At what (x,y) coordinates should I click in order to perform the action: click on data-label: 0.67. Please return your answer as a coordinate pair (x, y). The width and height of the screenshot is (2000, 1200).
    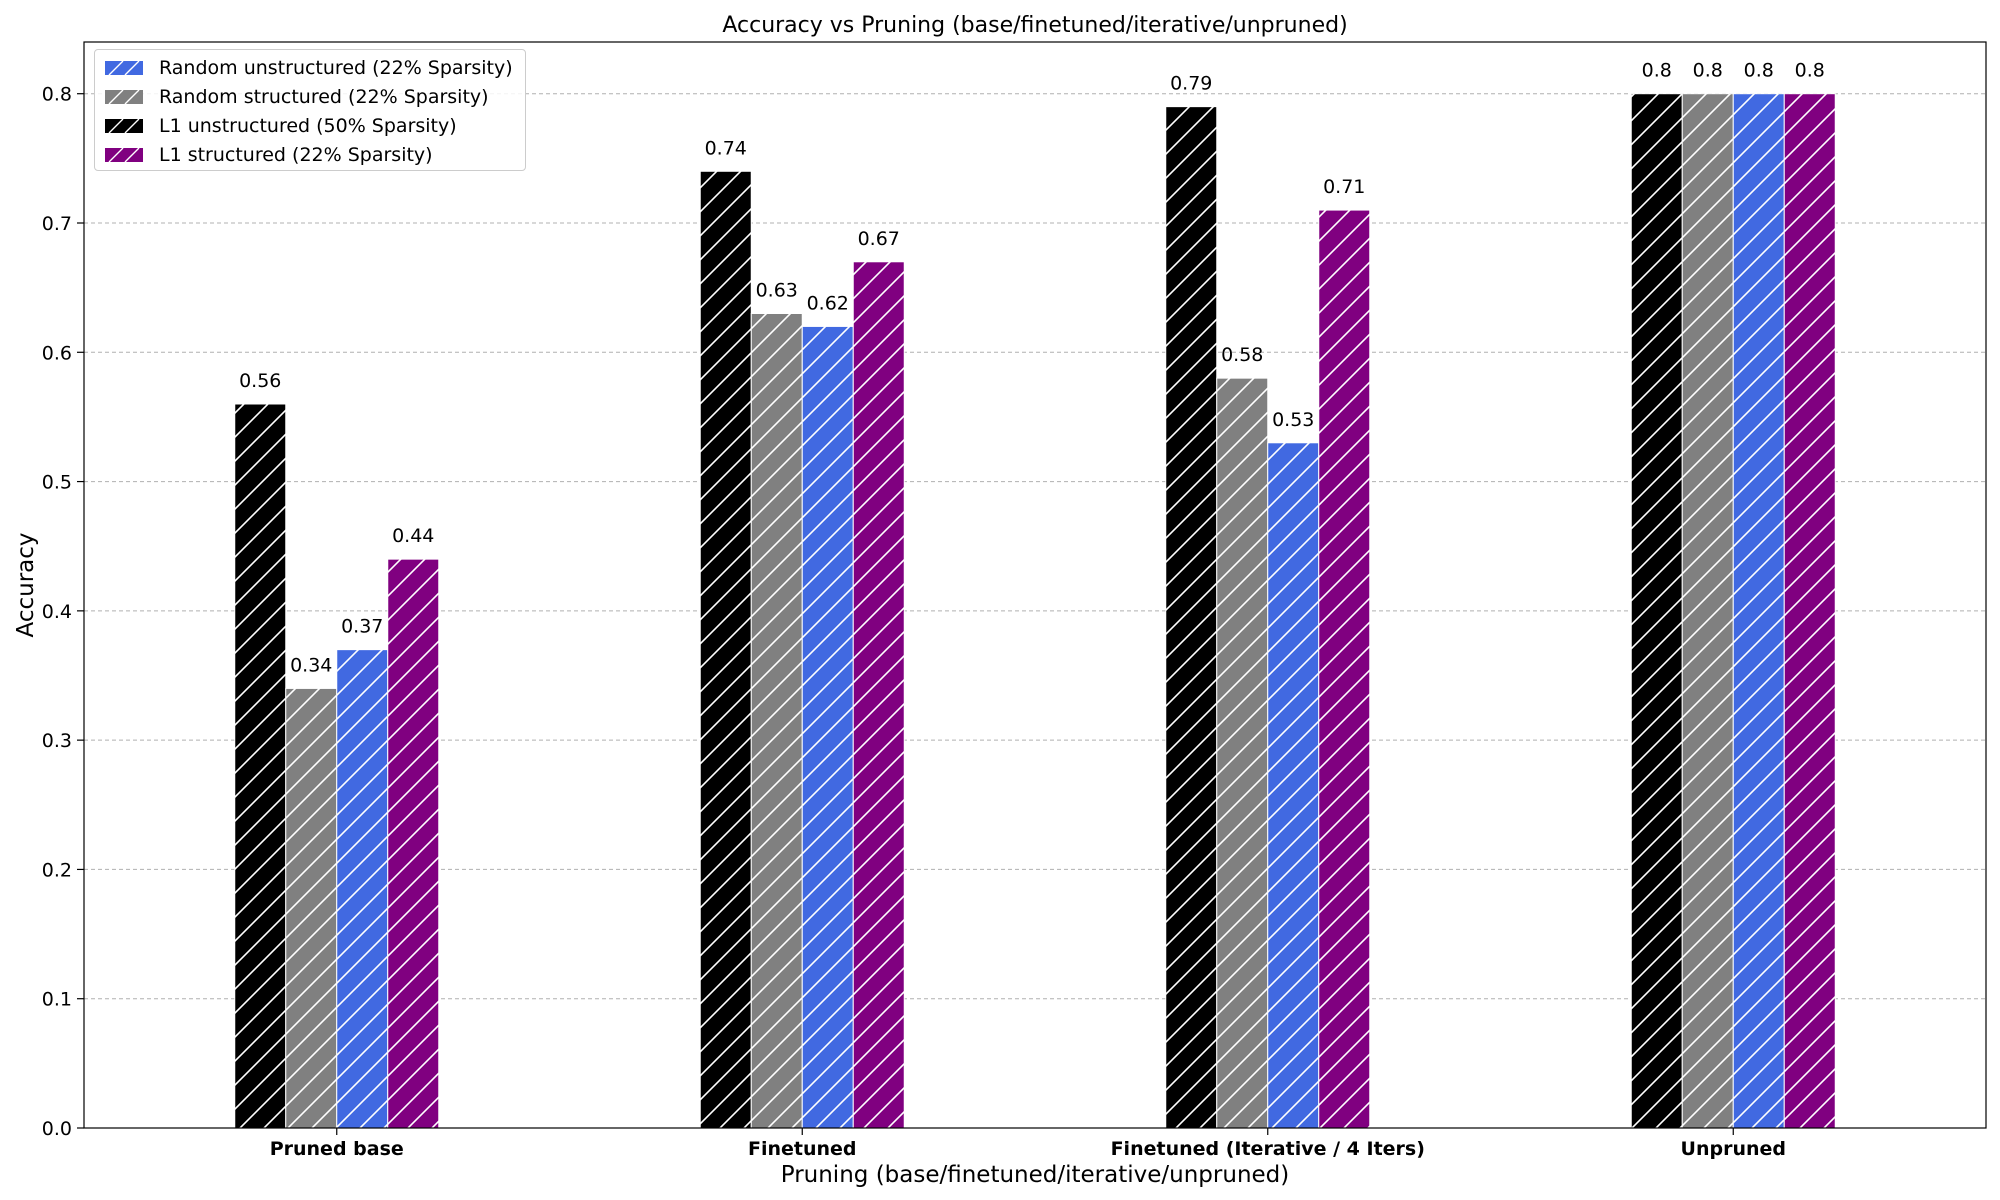
    Looking at the image, I should click on (879, 239).